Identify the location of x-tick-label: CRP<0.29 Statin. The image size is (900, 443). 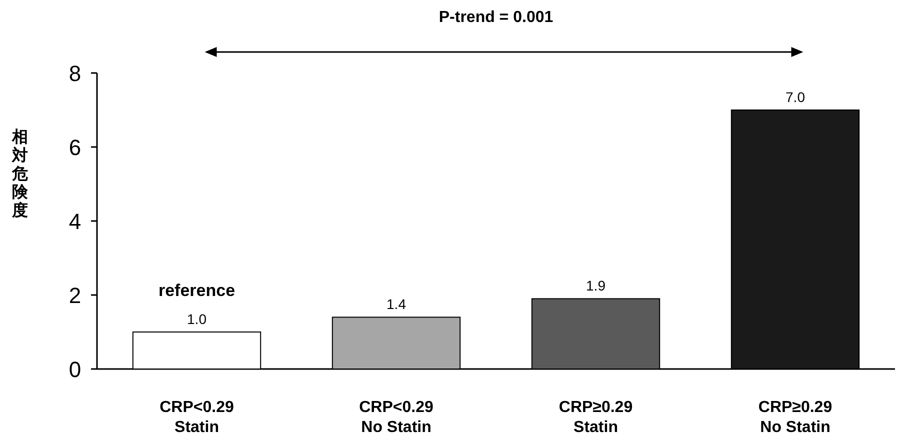
(197, 417).